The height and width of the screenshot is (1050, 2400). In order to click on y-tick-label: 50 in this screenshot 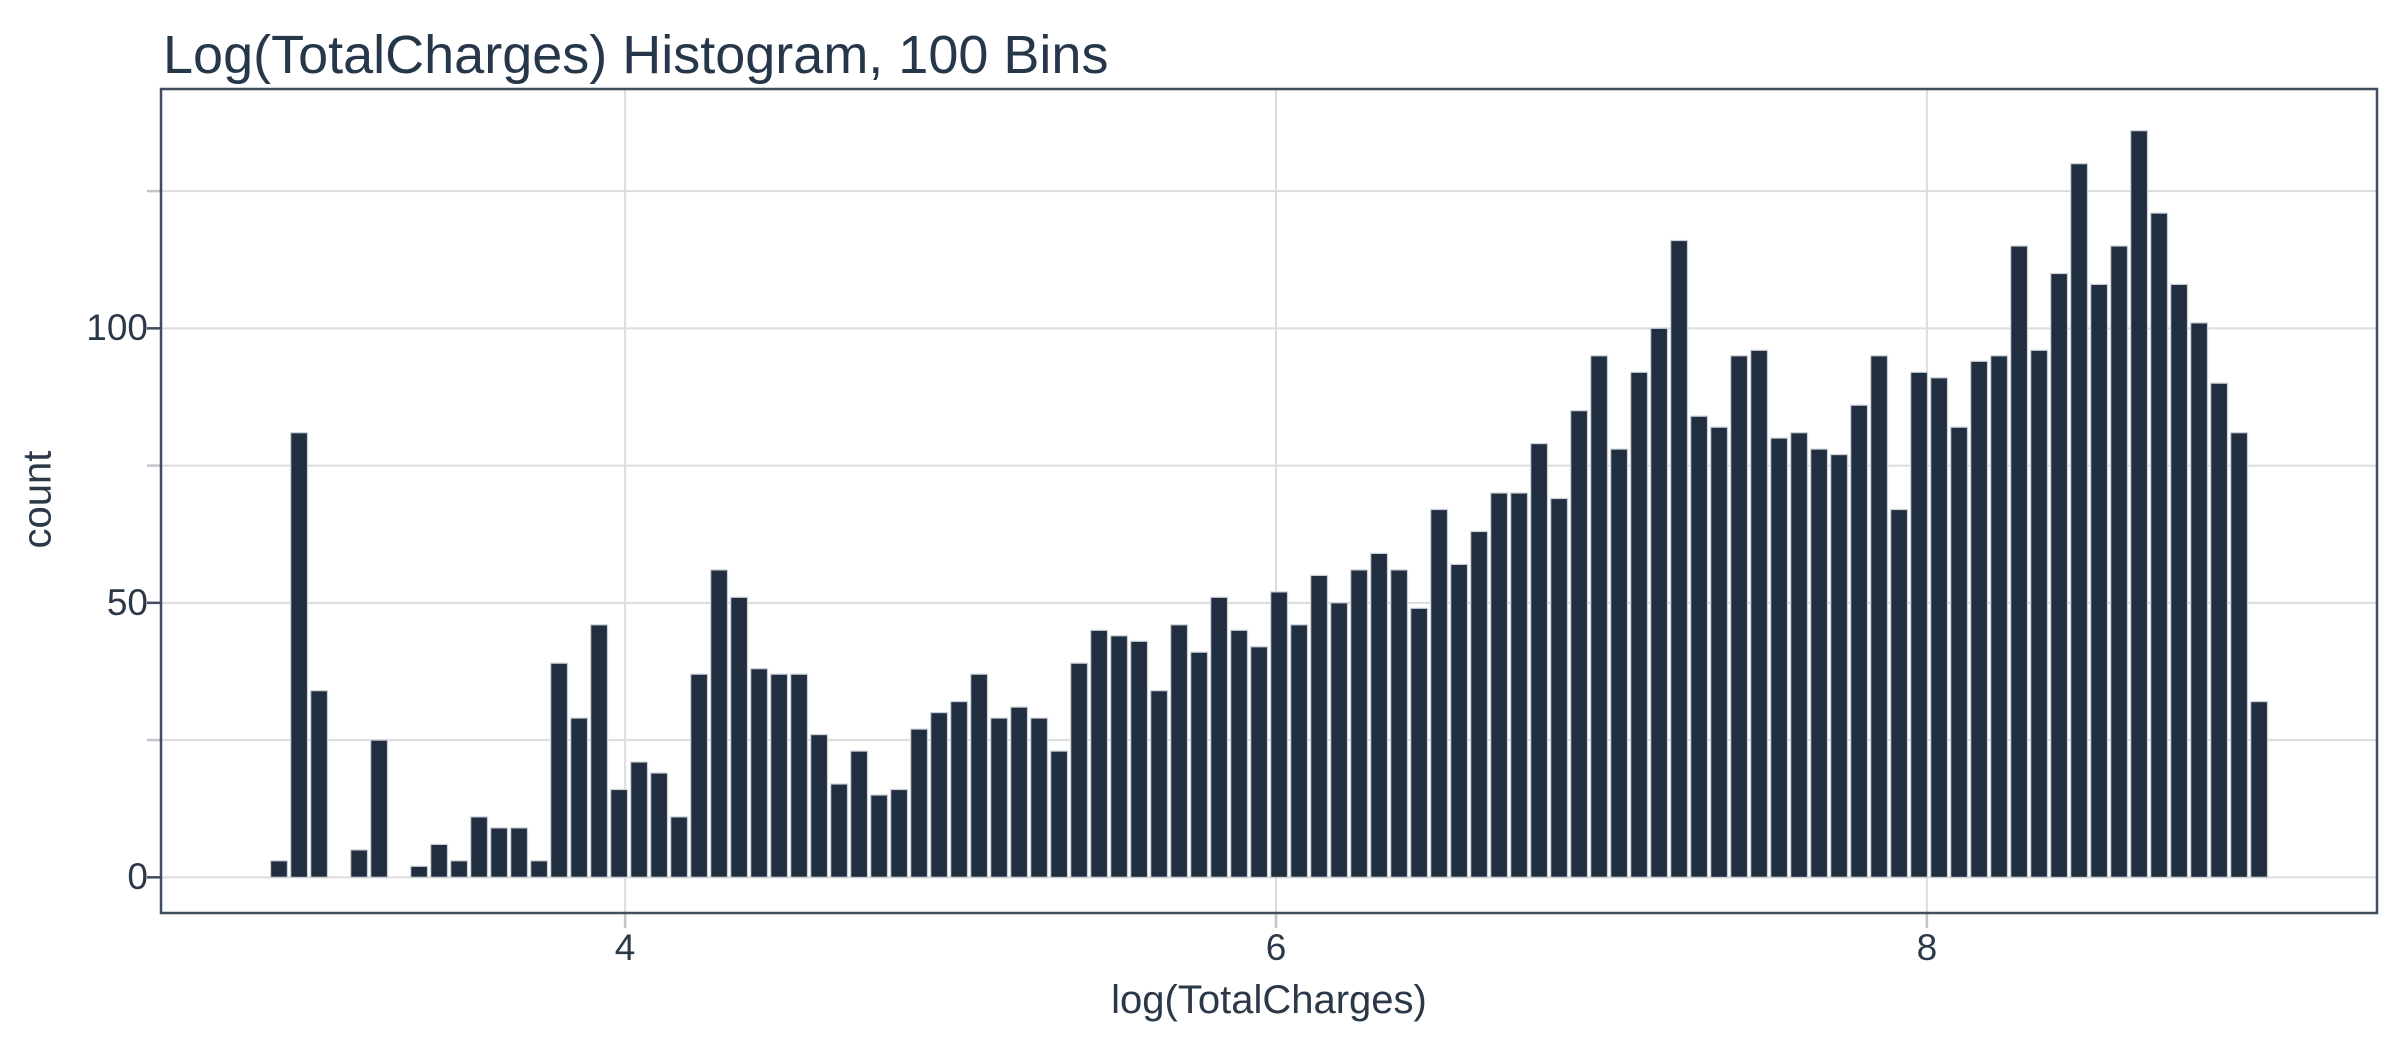, I will do `click(127, 602)`.